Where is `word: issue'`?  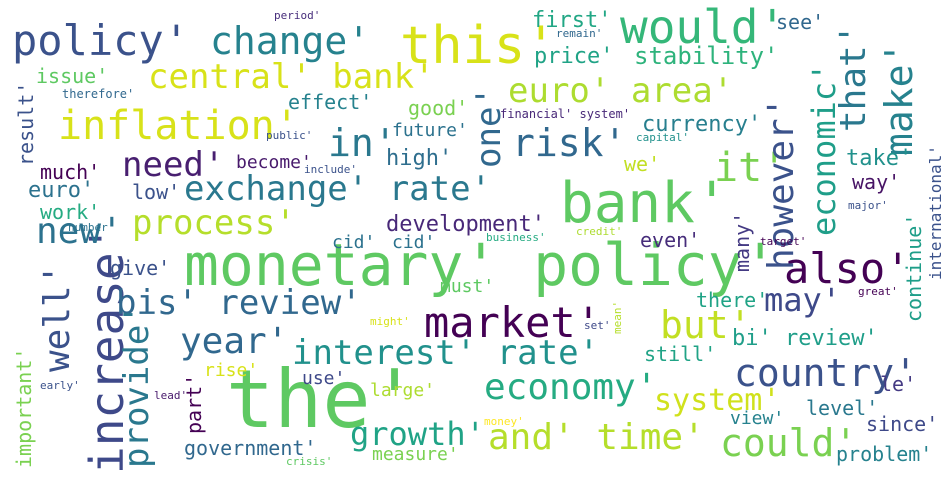
word: issue' is located at coordinates (72, 76).